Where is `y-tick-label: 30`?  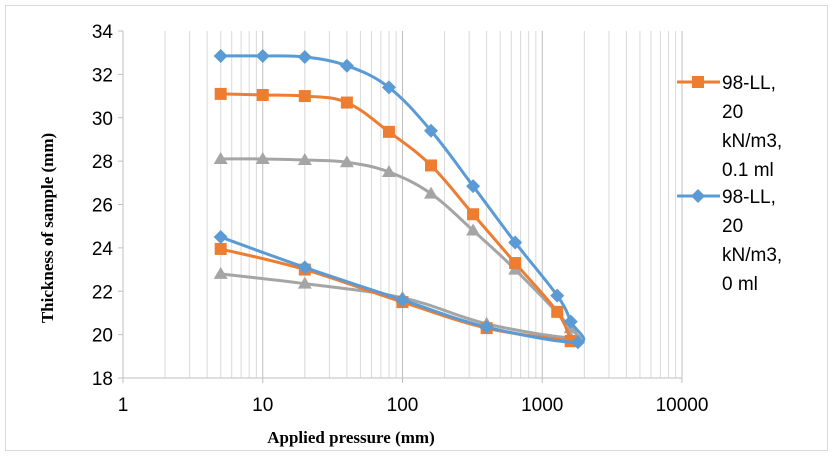
y-tick-label: 30 is located at coordinates (102, 119).